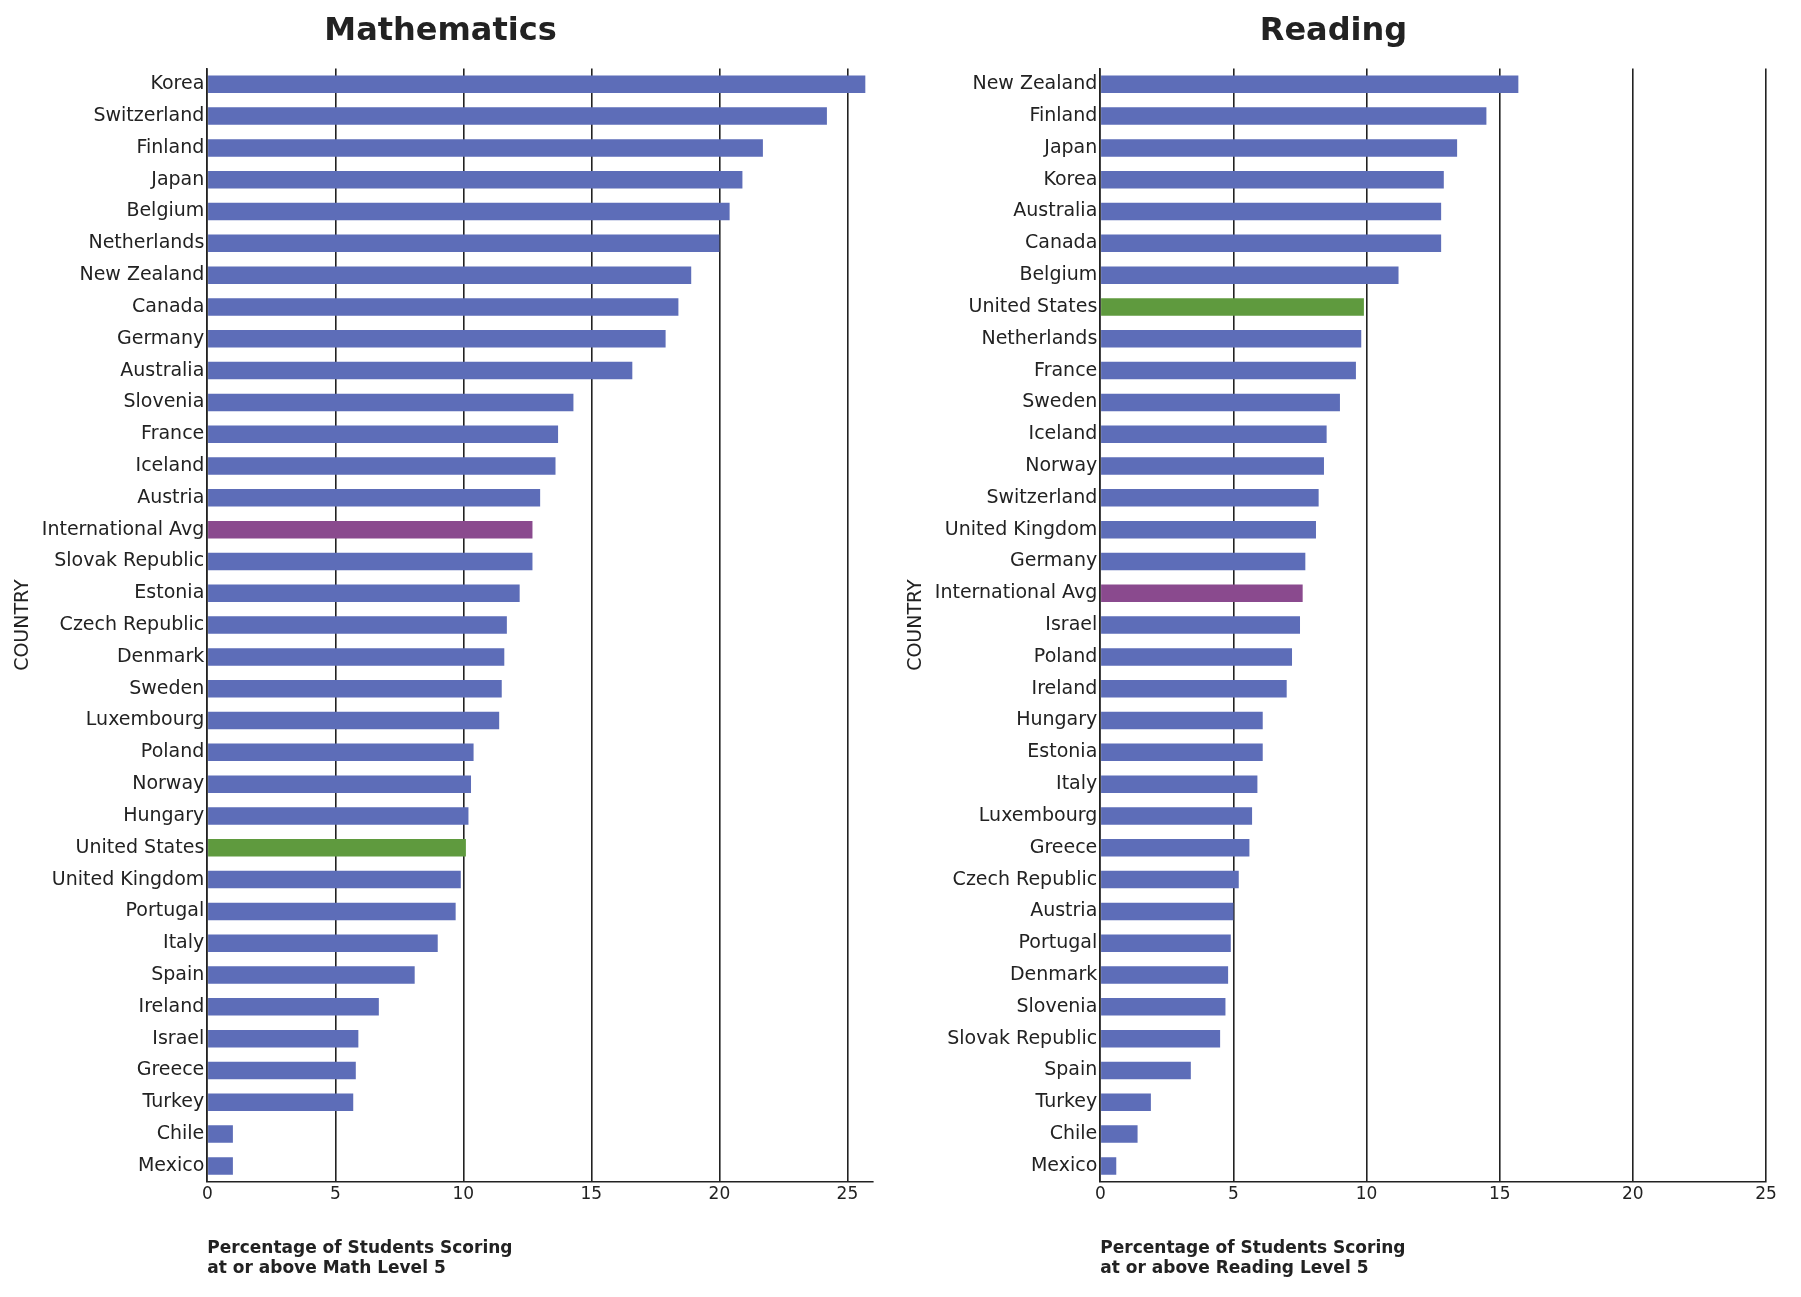 Image resolution: width=1801 pixels, height=1297 pixels. Describe the element at coordinates (914, 624) in the screenshot. I see `y-axis-title: COUNTRY` at that location.